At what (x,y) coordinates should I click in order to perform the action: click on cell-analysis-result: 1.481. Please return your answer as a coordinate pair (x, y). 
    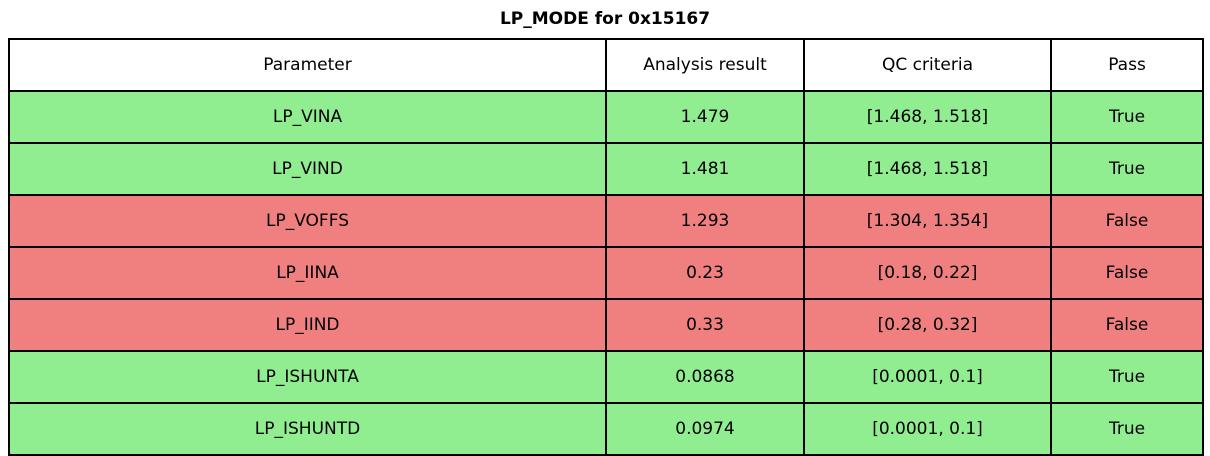
    Looking at the image, I should click on (705, 169).